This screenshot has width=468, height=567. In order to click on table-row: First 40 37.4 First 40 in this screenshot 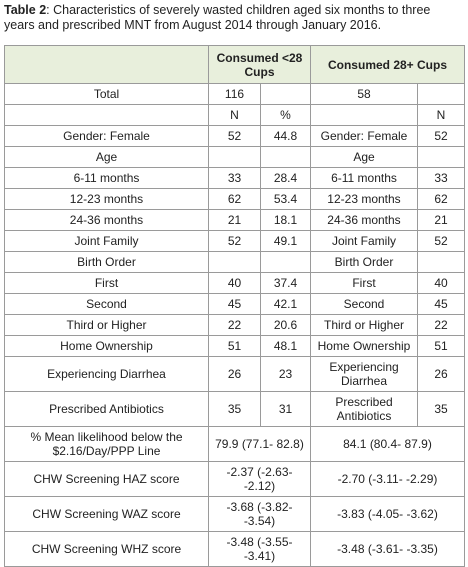, I will do `click(234, 283)`.